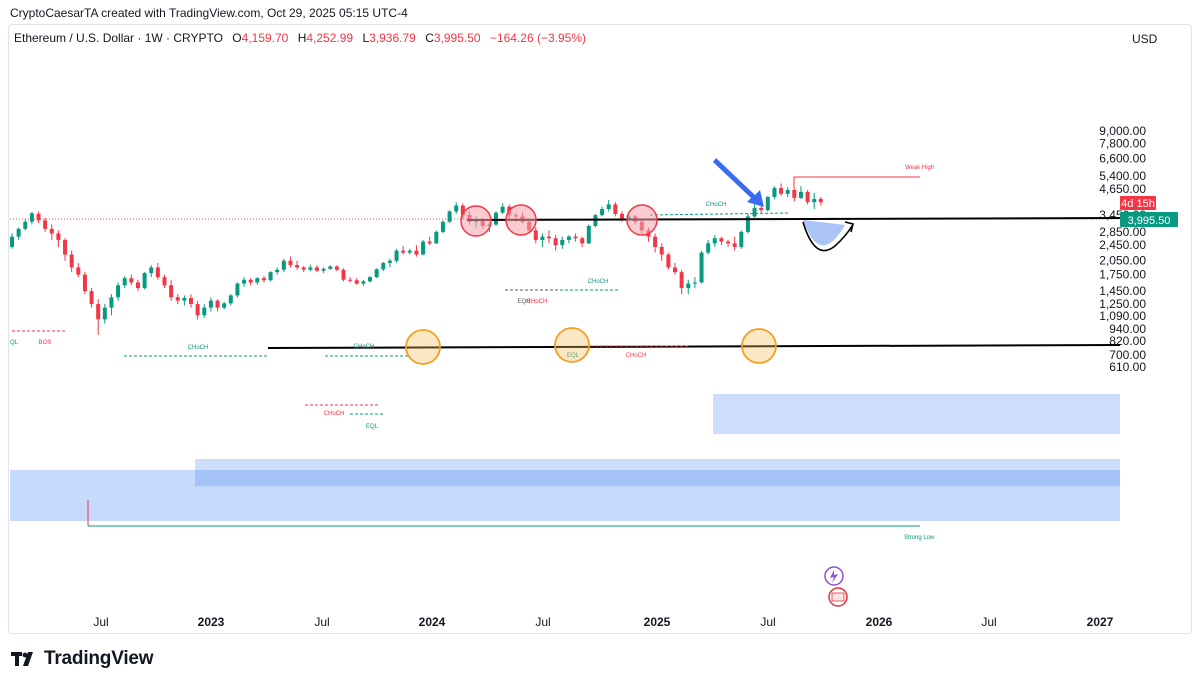 This screenshot has width=1200, height=687. Describe the element at coordinates (1145, 39) in the screenshot. I see `currency-label: USD` at that location.